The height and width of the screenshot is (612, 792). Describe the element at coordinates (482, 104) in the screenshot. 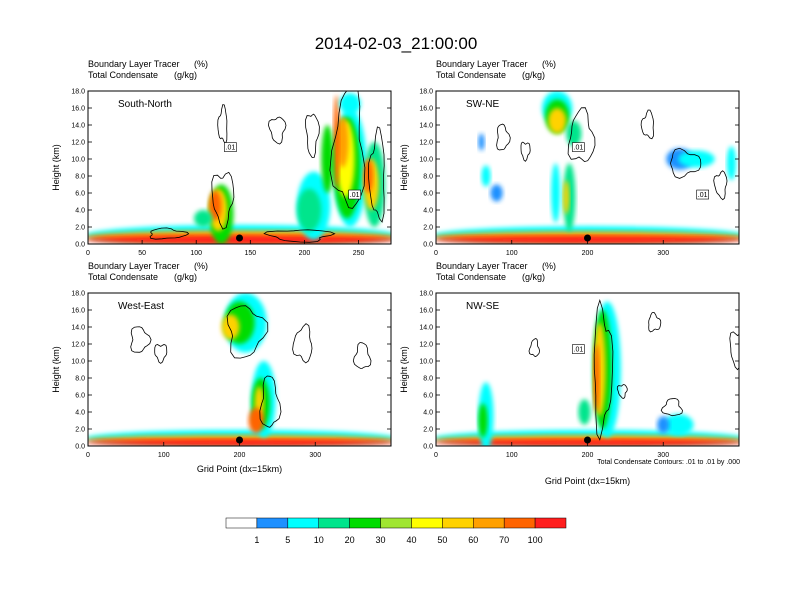

I see `panel-label: SW-NE` at that location.